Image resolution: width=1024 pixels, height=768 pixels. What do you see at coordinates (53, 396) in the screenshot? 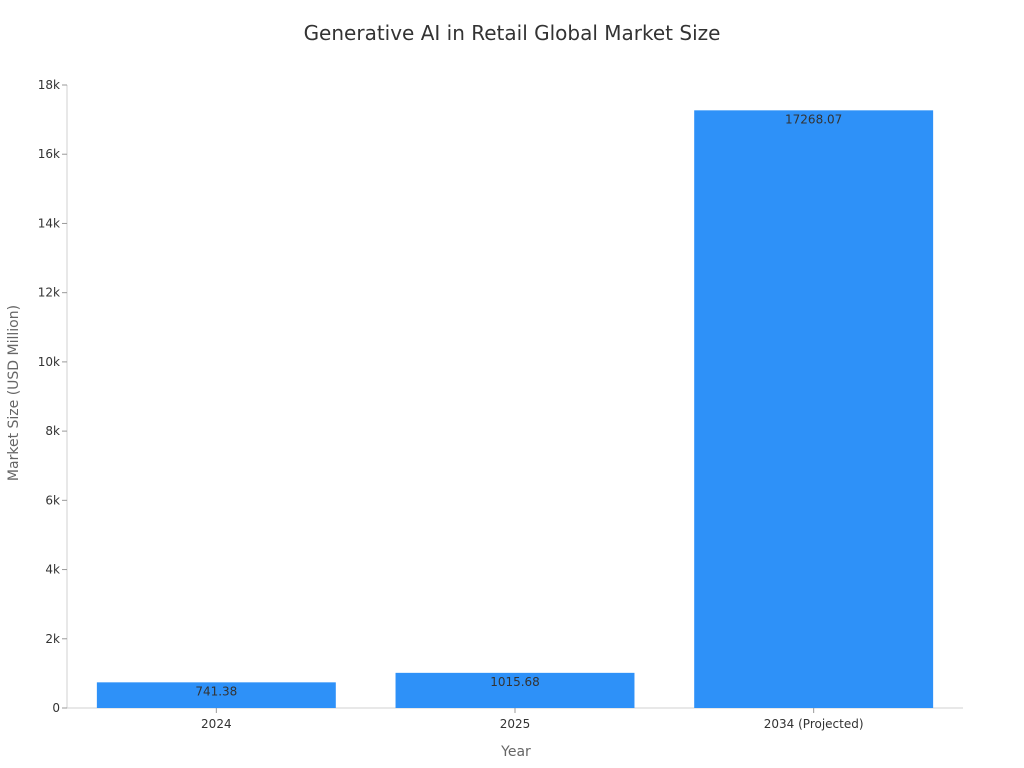
I see `y-axis: 0 2k 4k 6k 8k 10k 12k 14k 16k 18k` at bounding box center [53, 396].